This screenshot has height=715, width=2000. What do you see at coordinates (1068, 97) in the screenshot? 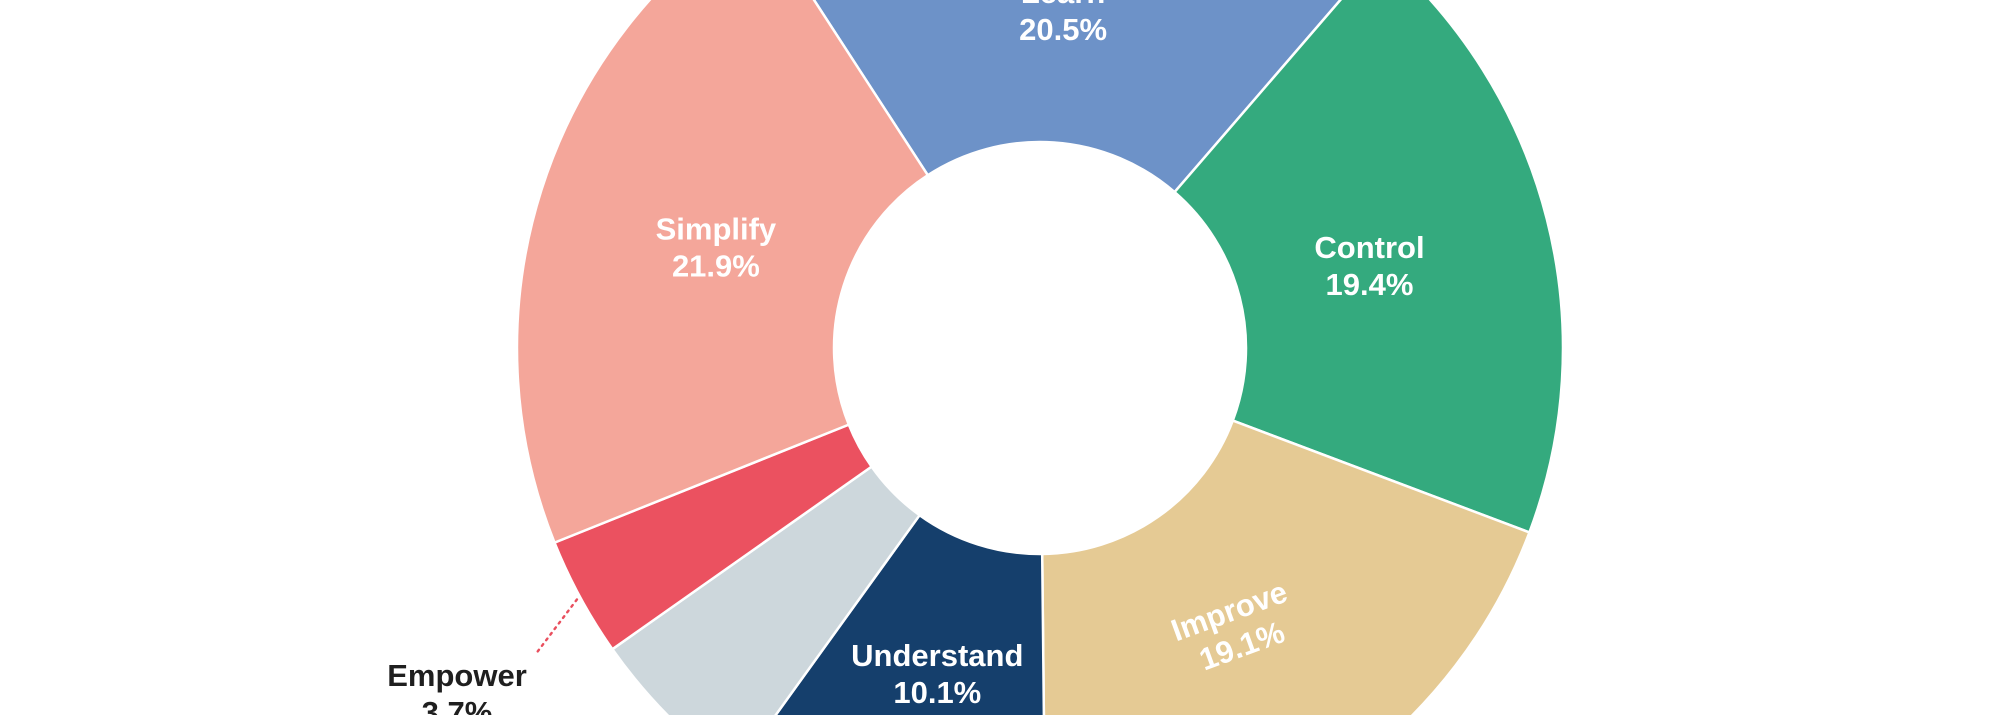
I see `pie-slice-learn` at bounding box center [1068, 97].